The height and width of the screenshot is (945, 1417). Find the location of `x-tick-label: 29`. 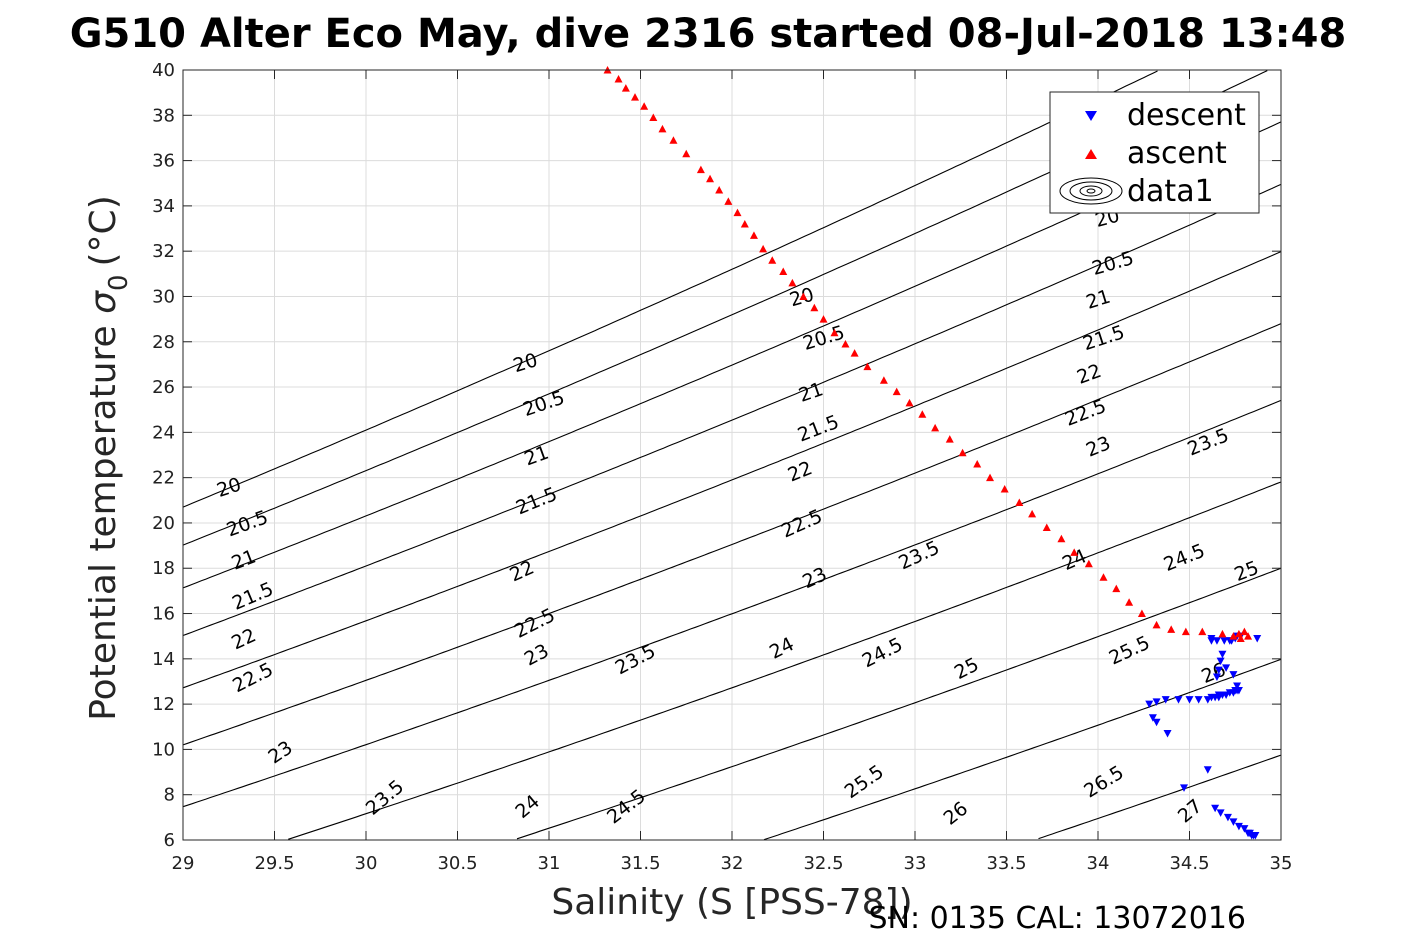

x-tick-label: 29 is located at coordinates (183, 863).